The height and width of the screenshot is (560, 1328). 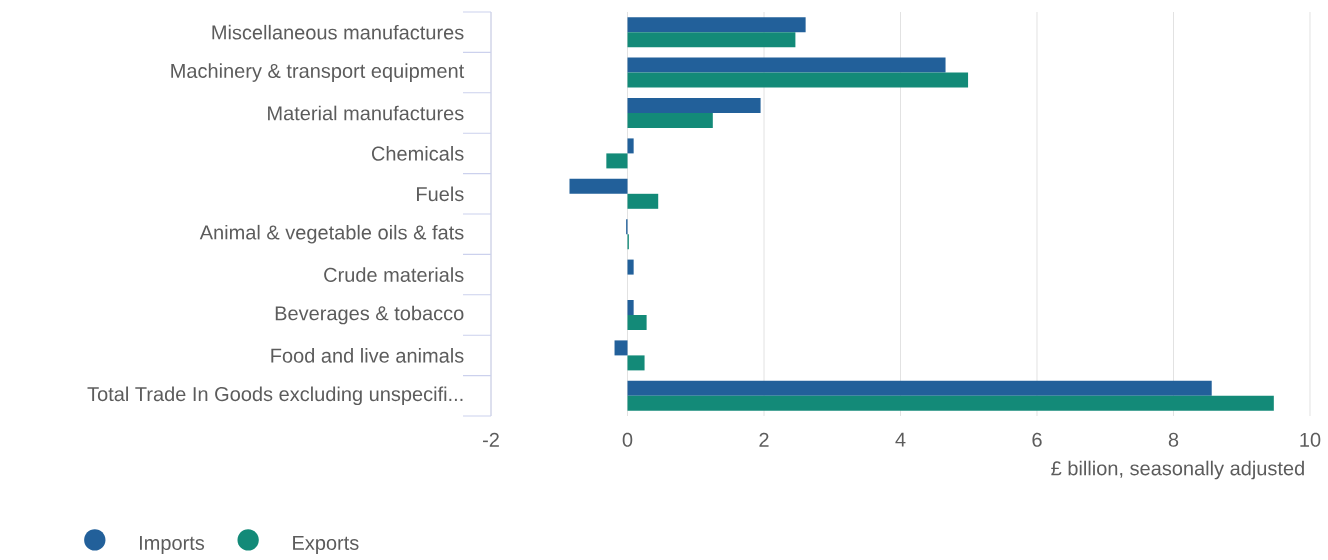 I want to click on y-tick-label: Food and live animals, so click(x=367, y=355).